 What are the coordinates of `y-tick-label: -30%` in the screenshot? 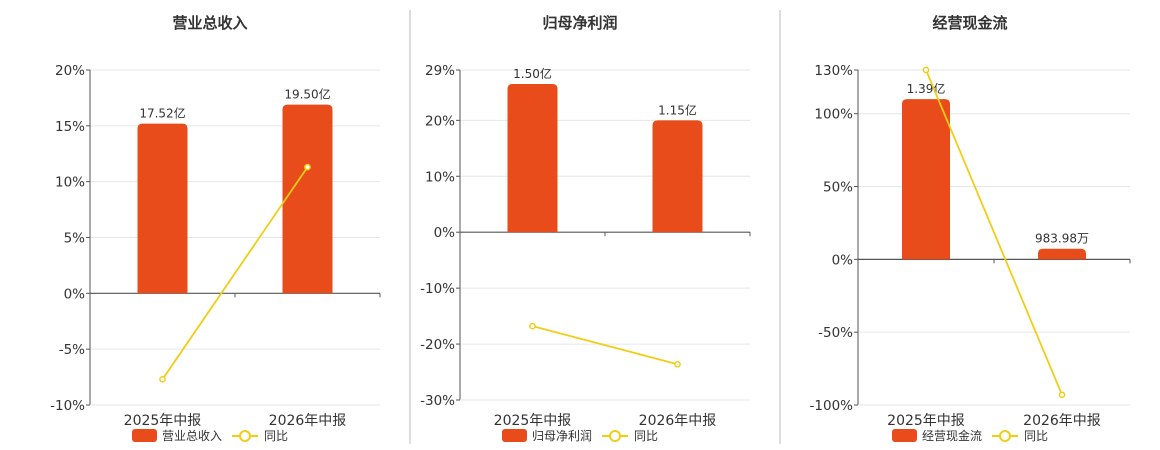 It's located at (437, 401).